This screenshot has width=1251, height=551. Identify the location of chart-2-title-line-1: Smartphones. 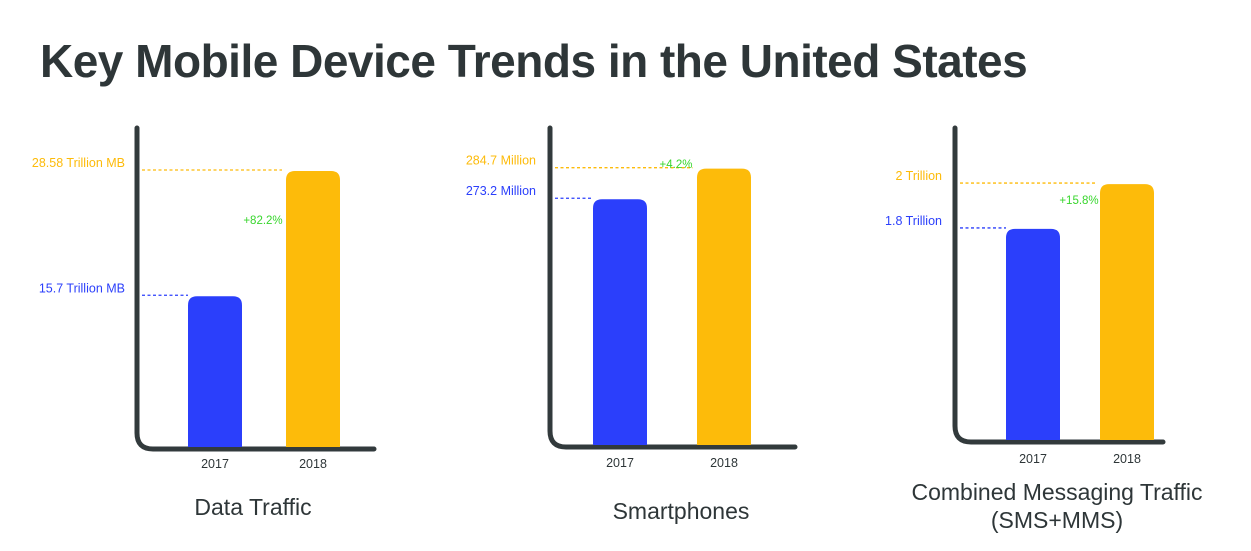
(681, 511).